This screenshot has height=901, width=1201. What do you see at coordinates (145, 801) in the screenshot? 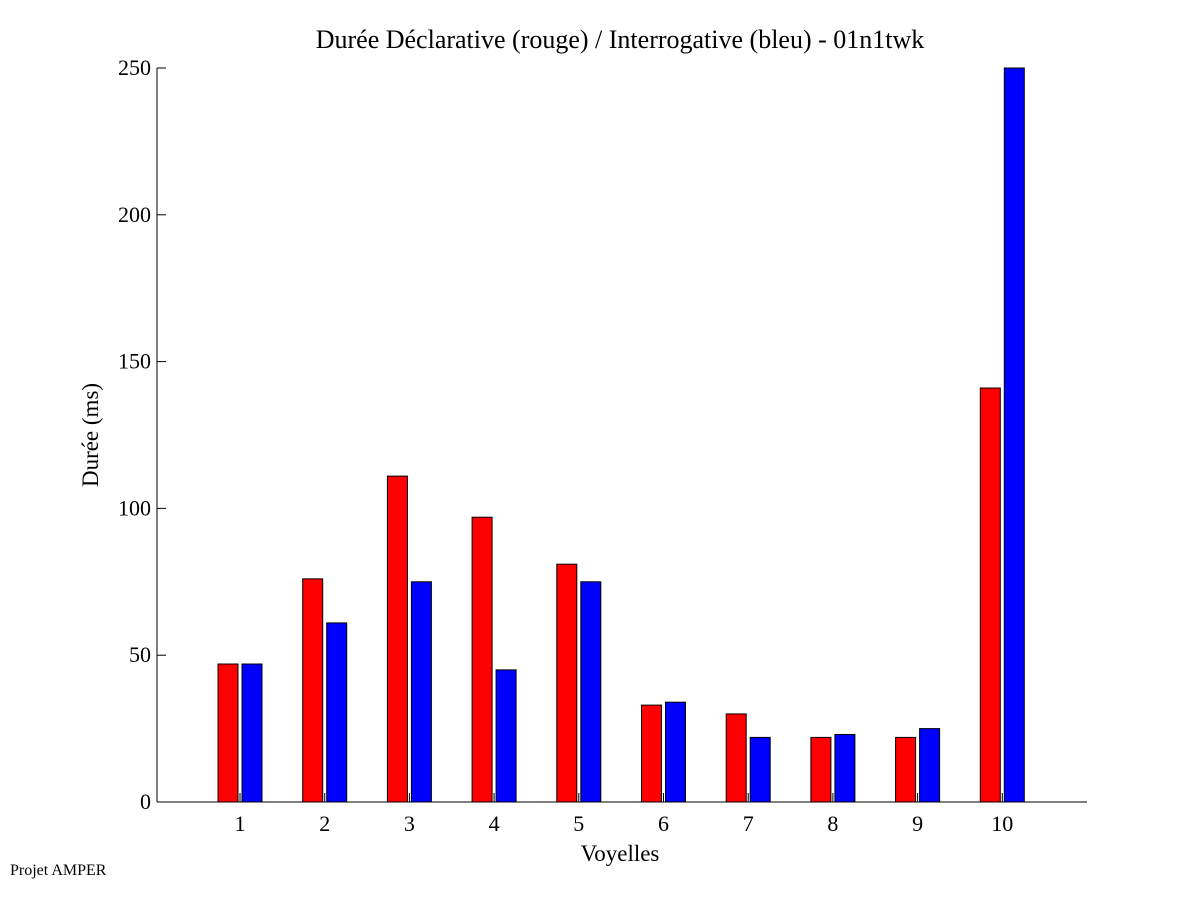
I see `y-tick-label-0: 0` at bounding box center [145, 801].